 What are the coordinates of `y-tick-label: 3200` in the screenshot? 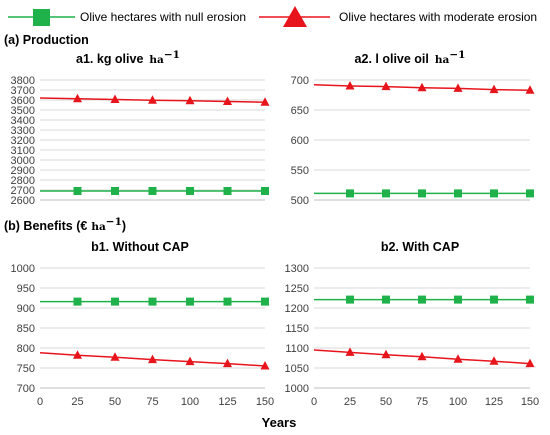 It's located at (23, 141).